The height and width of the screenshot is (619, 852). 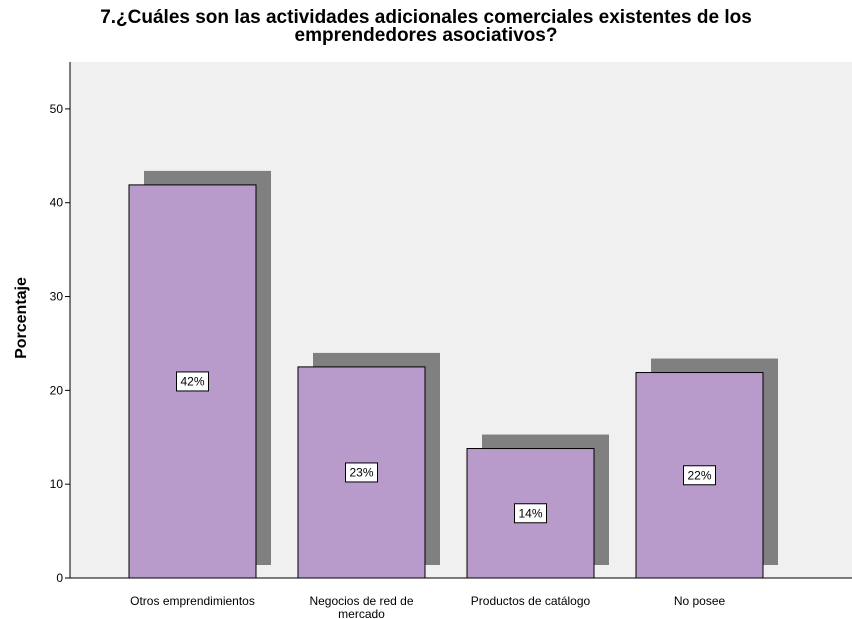 I want to click on y-axis-label: Porcentaje, so click(x=21, y=318).